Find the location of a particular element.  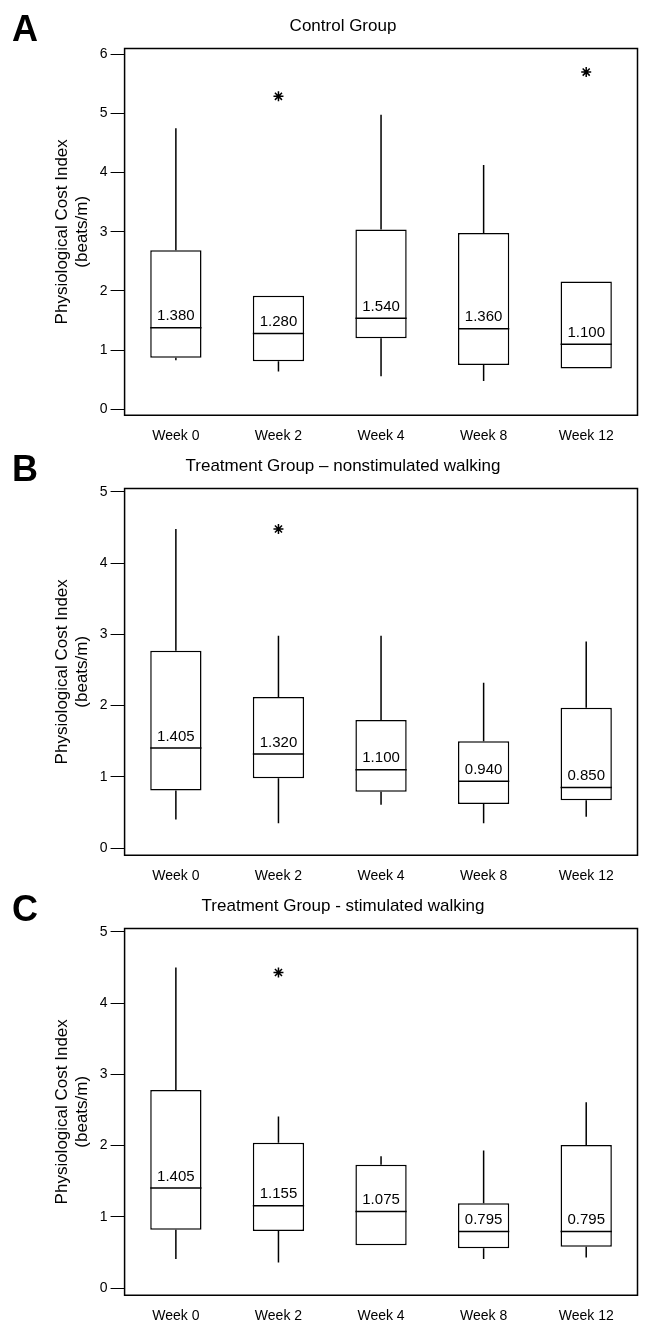

text: 1.380 is located at coordinates (176, 315).